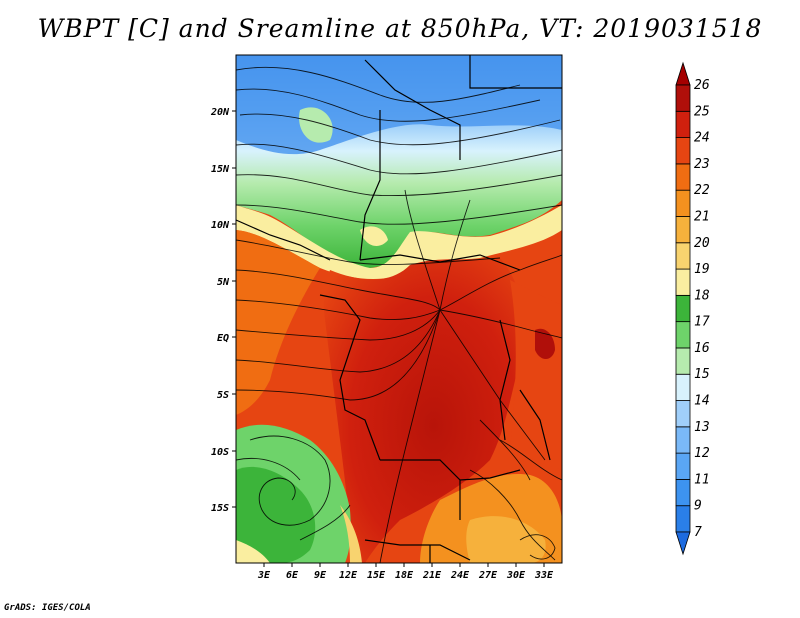  Describe the element at coordinates (702, 453) in the screenshot. I see `colorbar-label: 12` at that location.